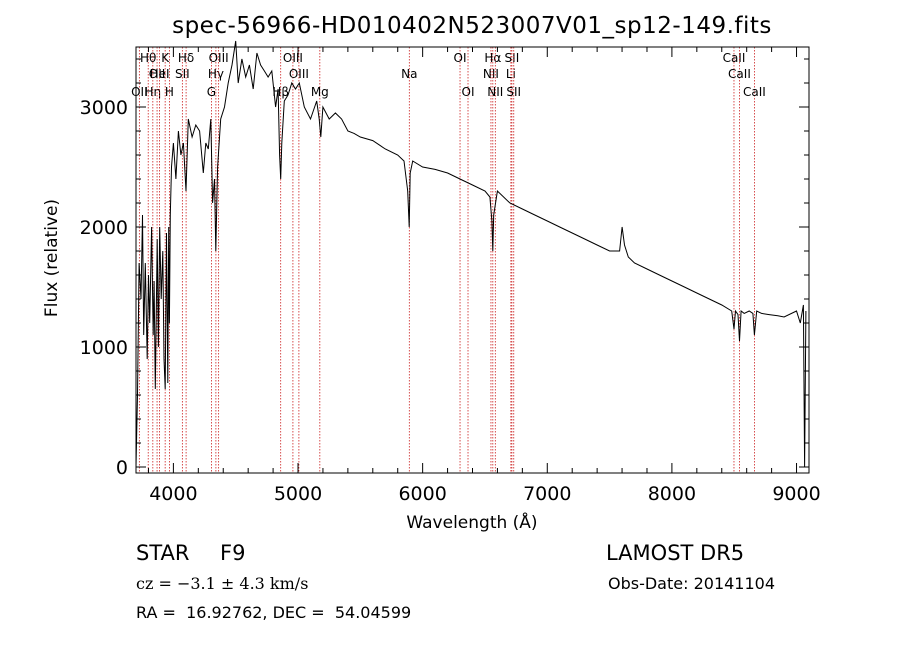 The width and height of the screenshot is (900, 649). I want to click on y-tick-label: 1000, so click(104, 348).